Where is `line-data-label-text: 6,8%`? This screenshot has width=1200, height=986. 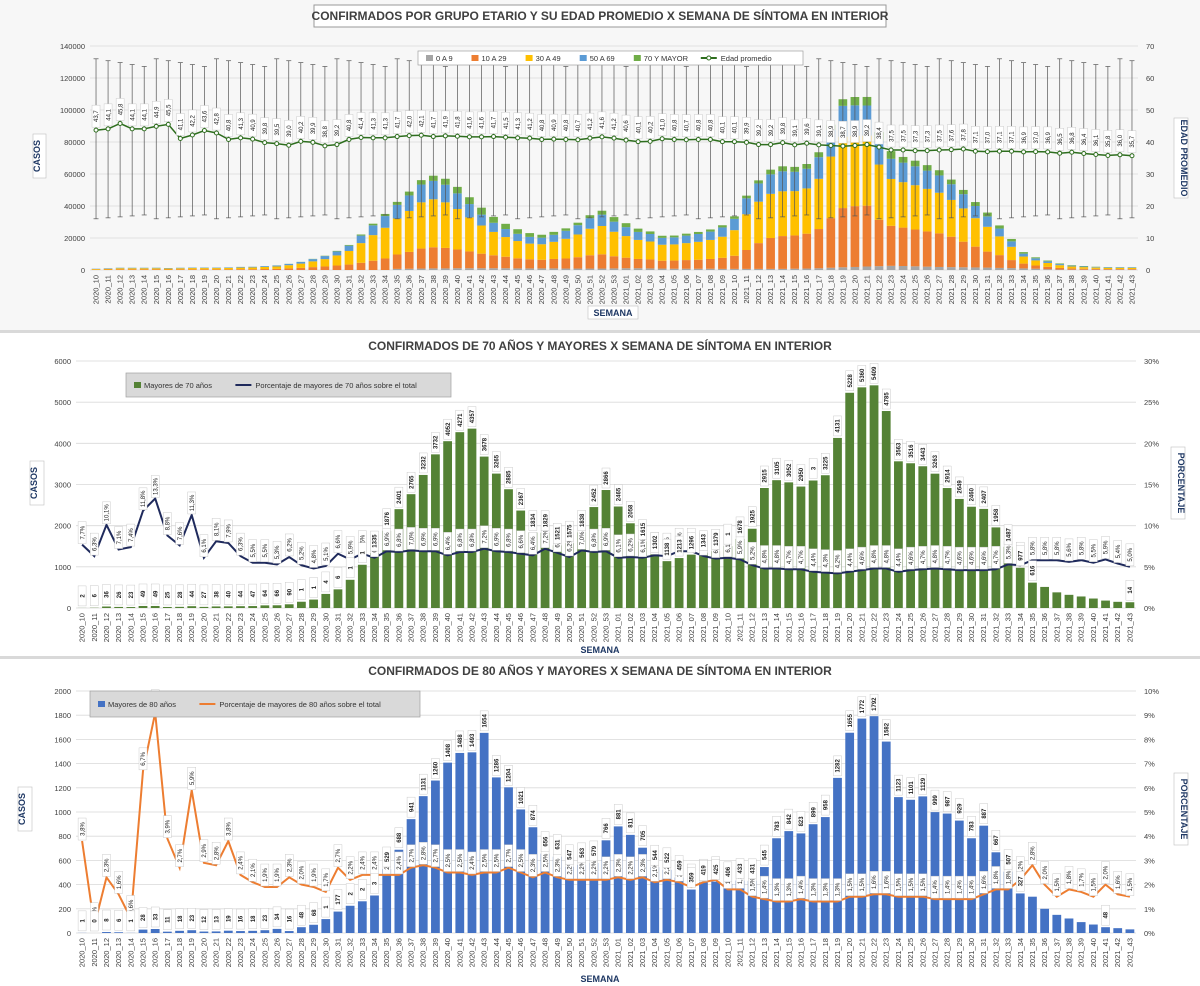 line-data-label-text: 6,8% is located at coordinates (473, 540).